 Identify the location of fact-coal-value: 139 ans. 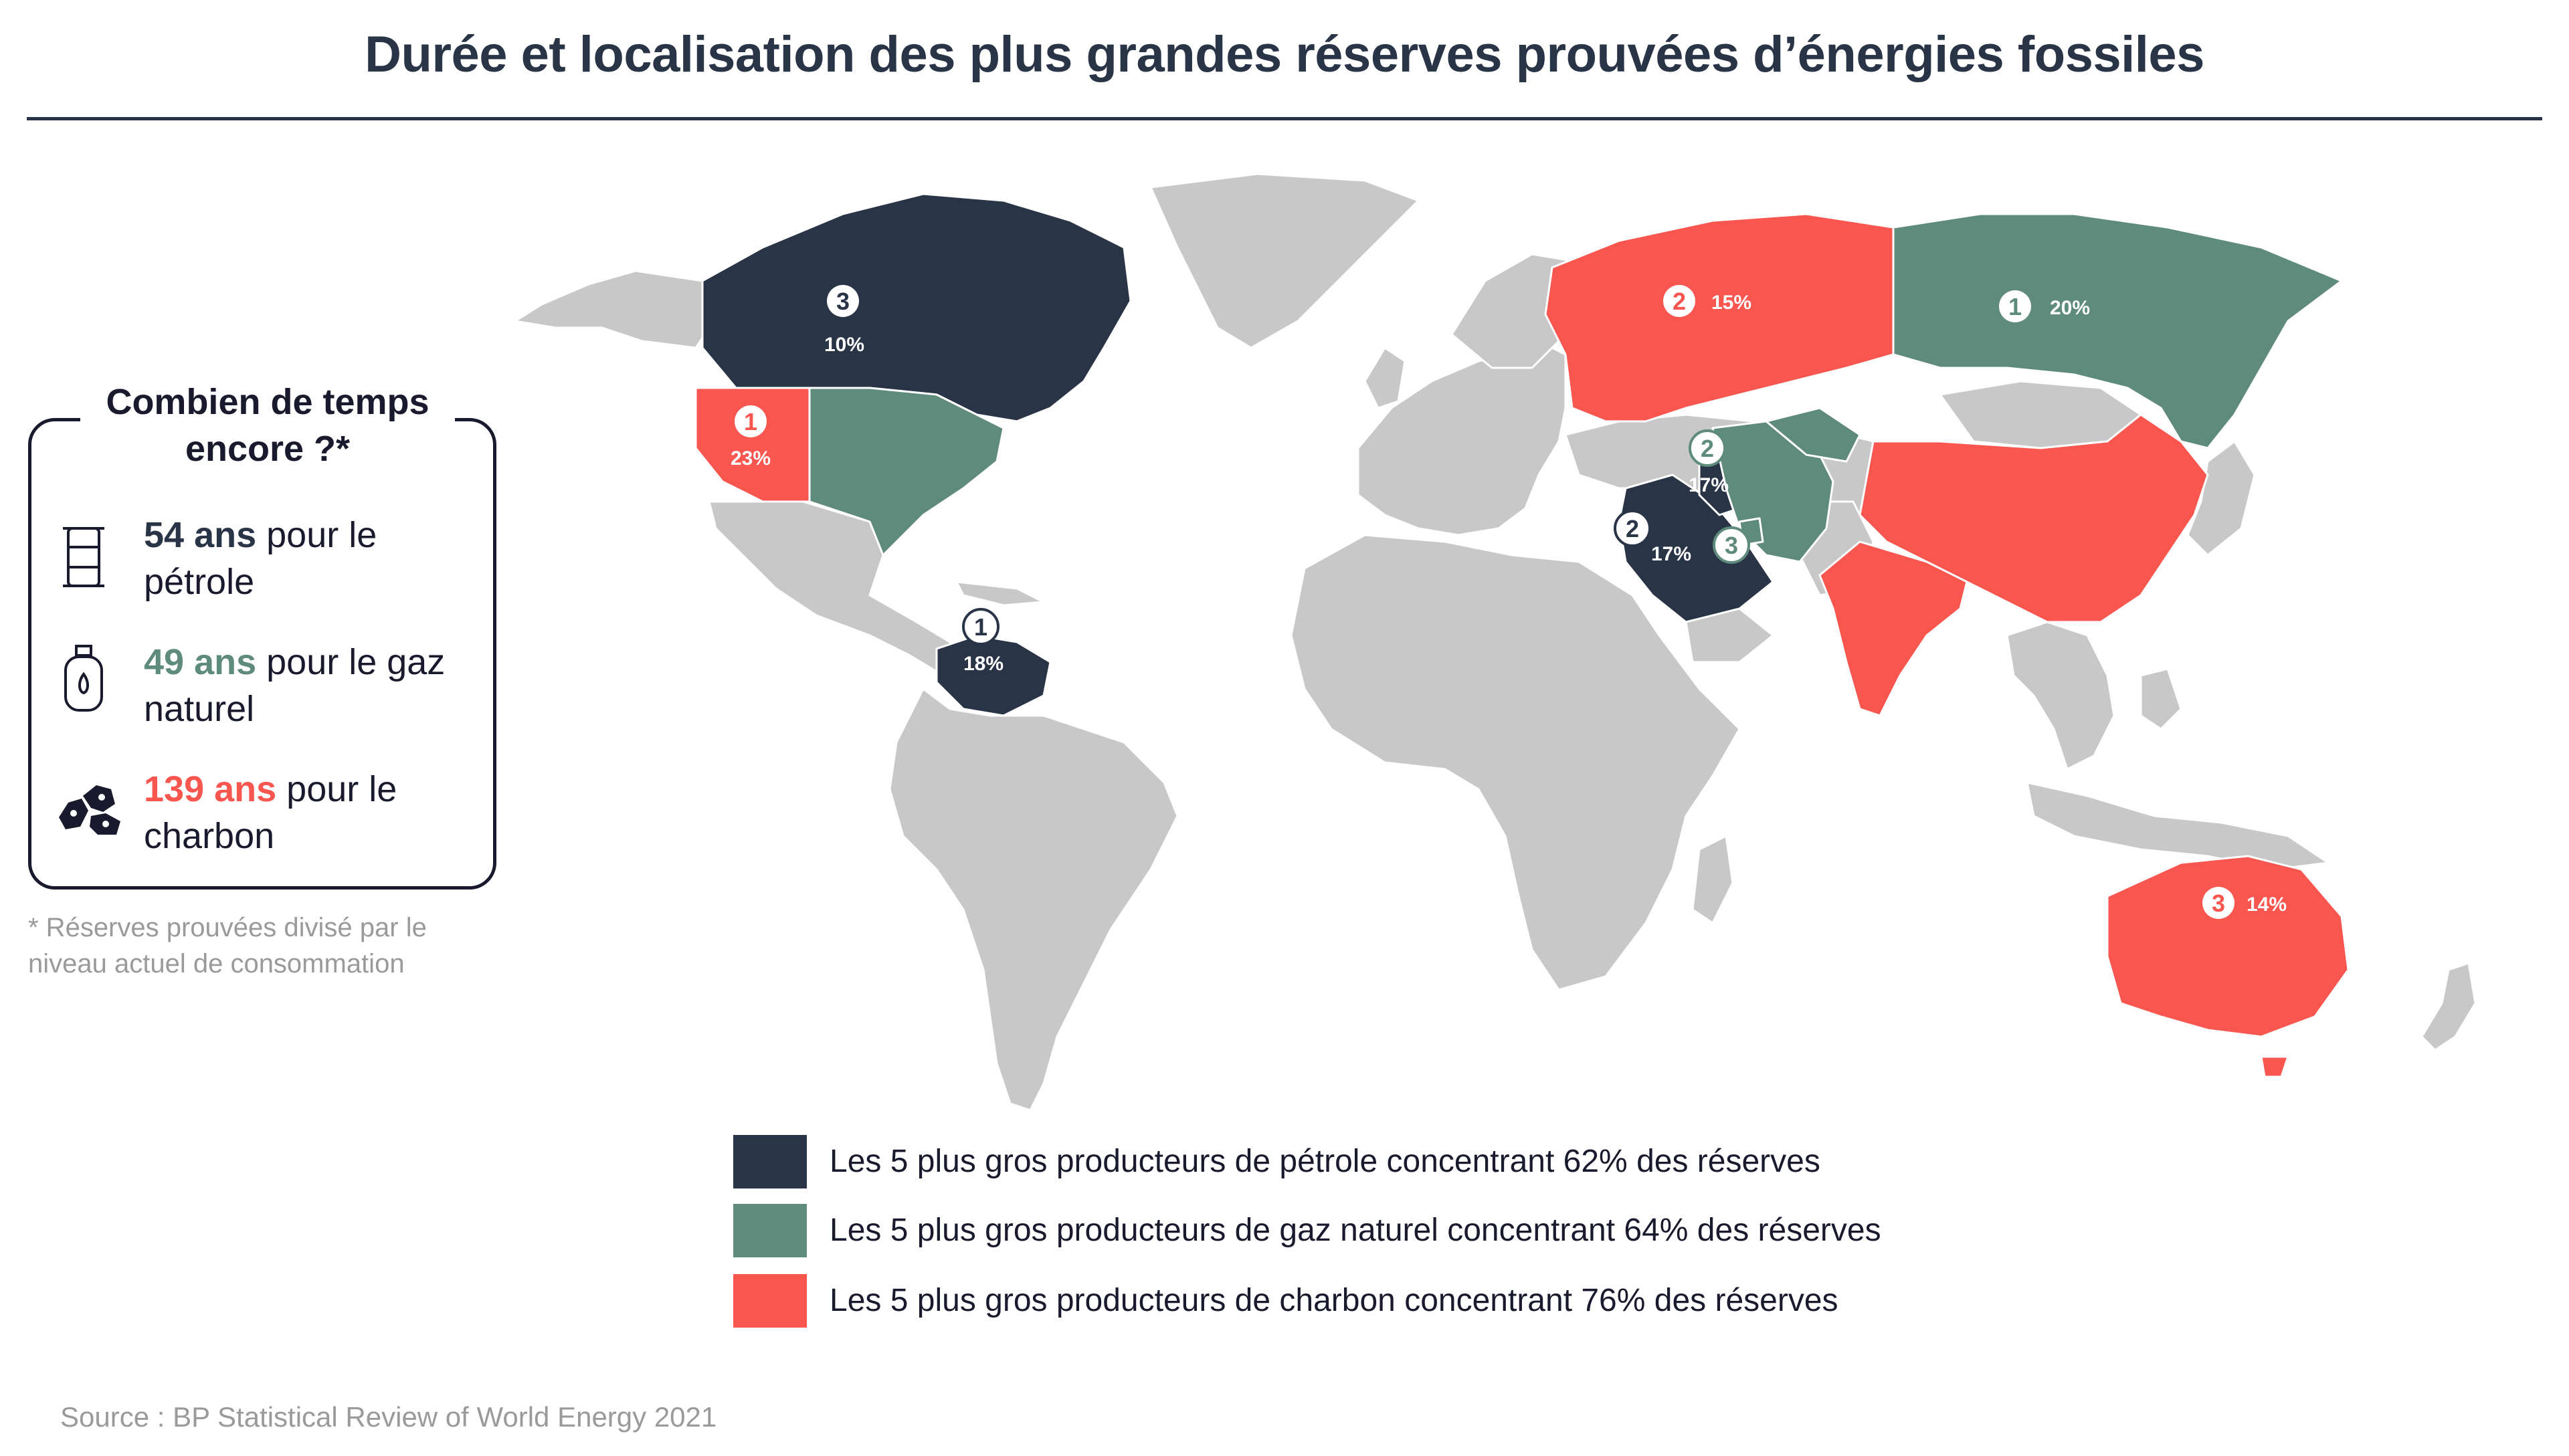
(210, 789).